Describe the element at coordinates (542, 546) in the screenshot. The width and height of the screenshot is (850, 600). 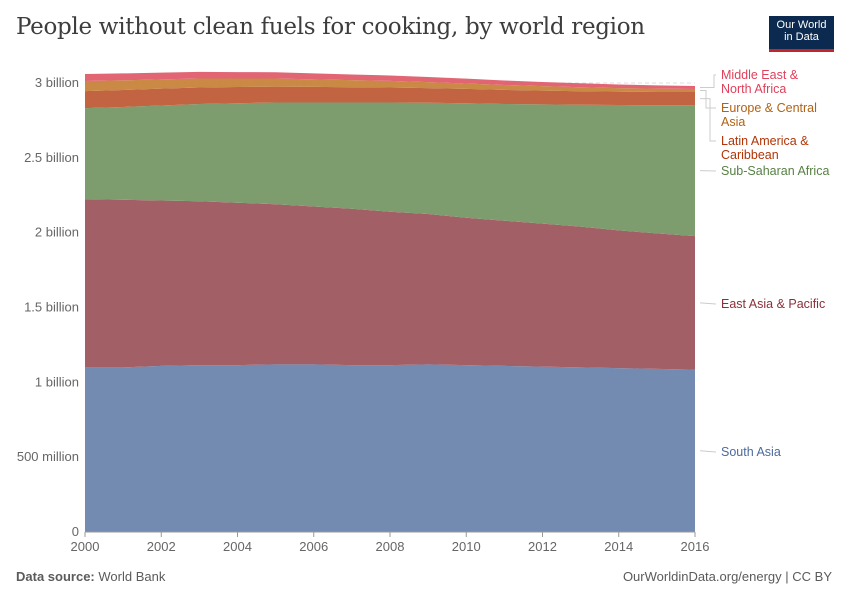
I see `x-tick-label: 2012` at that location.